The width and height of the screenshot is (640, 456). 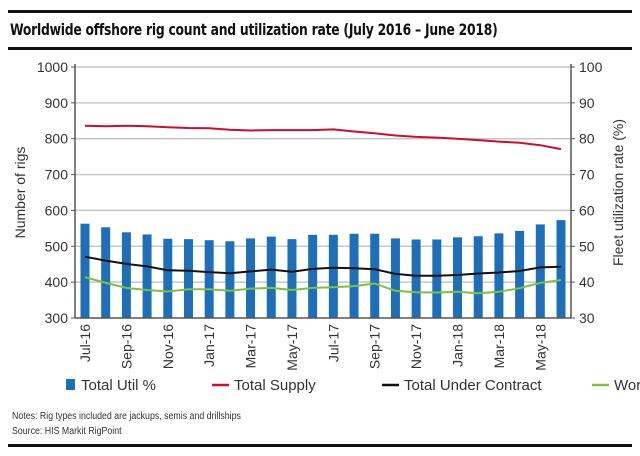 I want to click on x-tick-label: Mar-17, so click(x=251, y=346).